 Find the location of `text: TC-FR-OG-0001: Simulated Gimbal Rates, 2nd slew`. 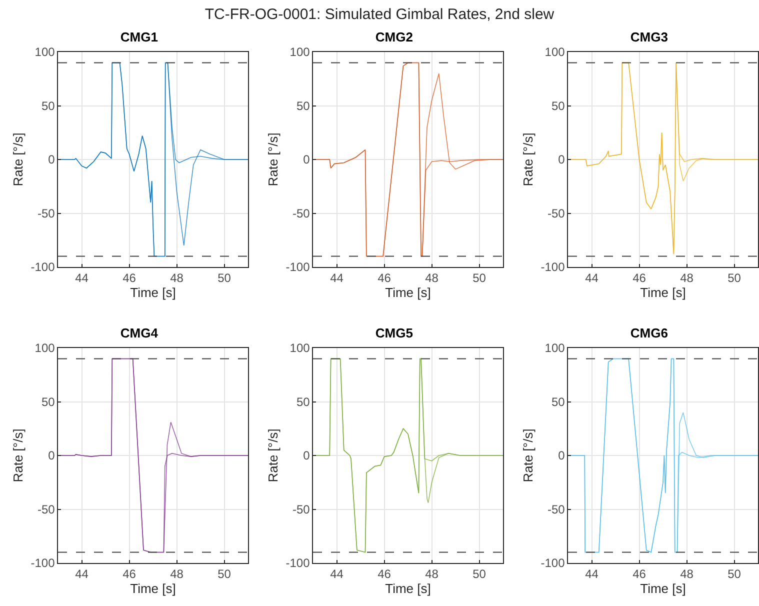

text: TC-FR-OG-0001: Simulated Gimbal Rates, 2nd slew is located at coordinates (380, 14).